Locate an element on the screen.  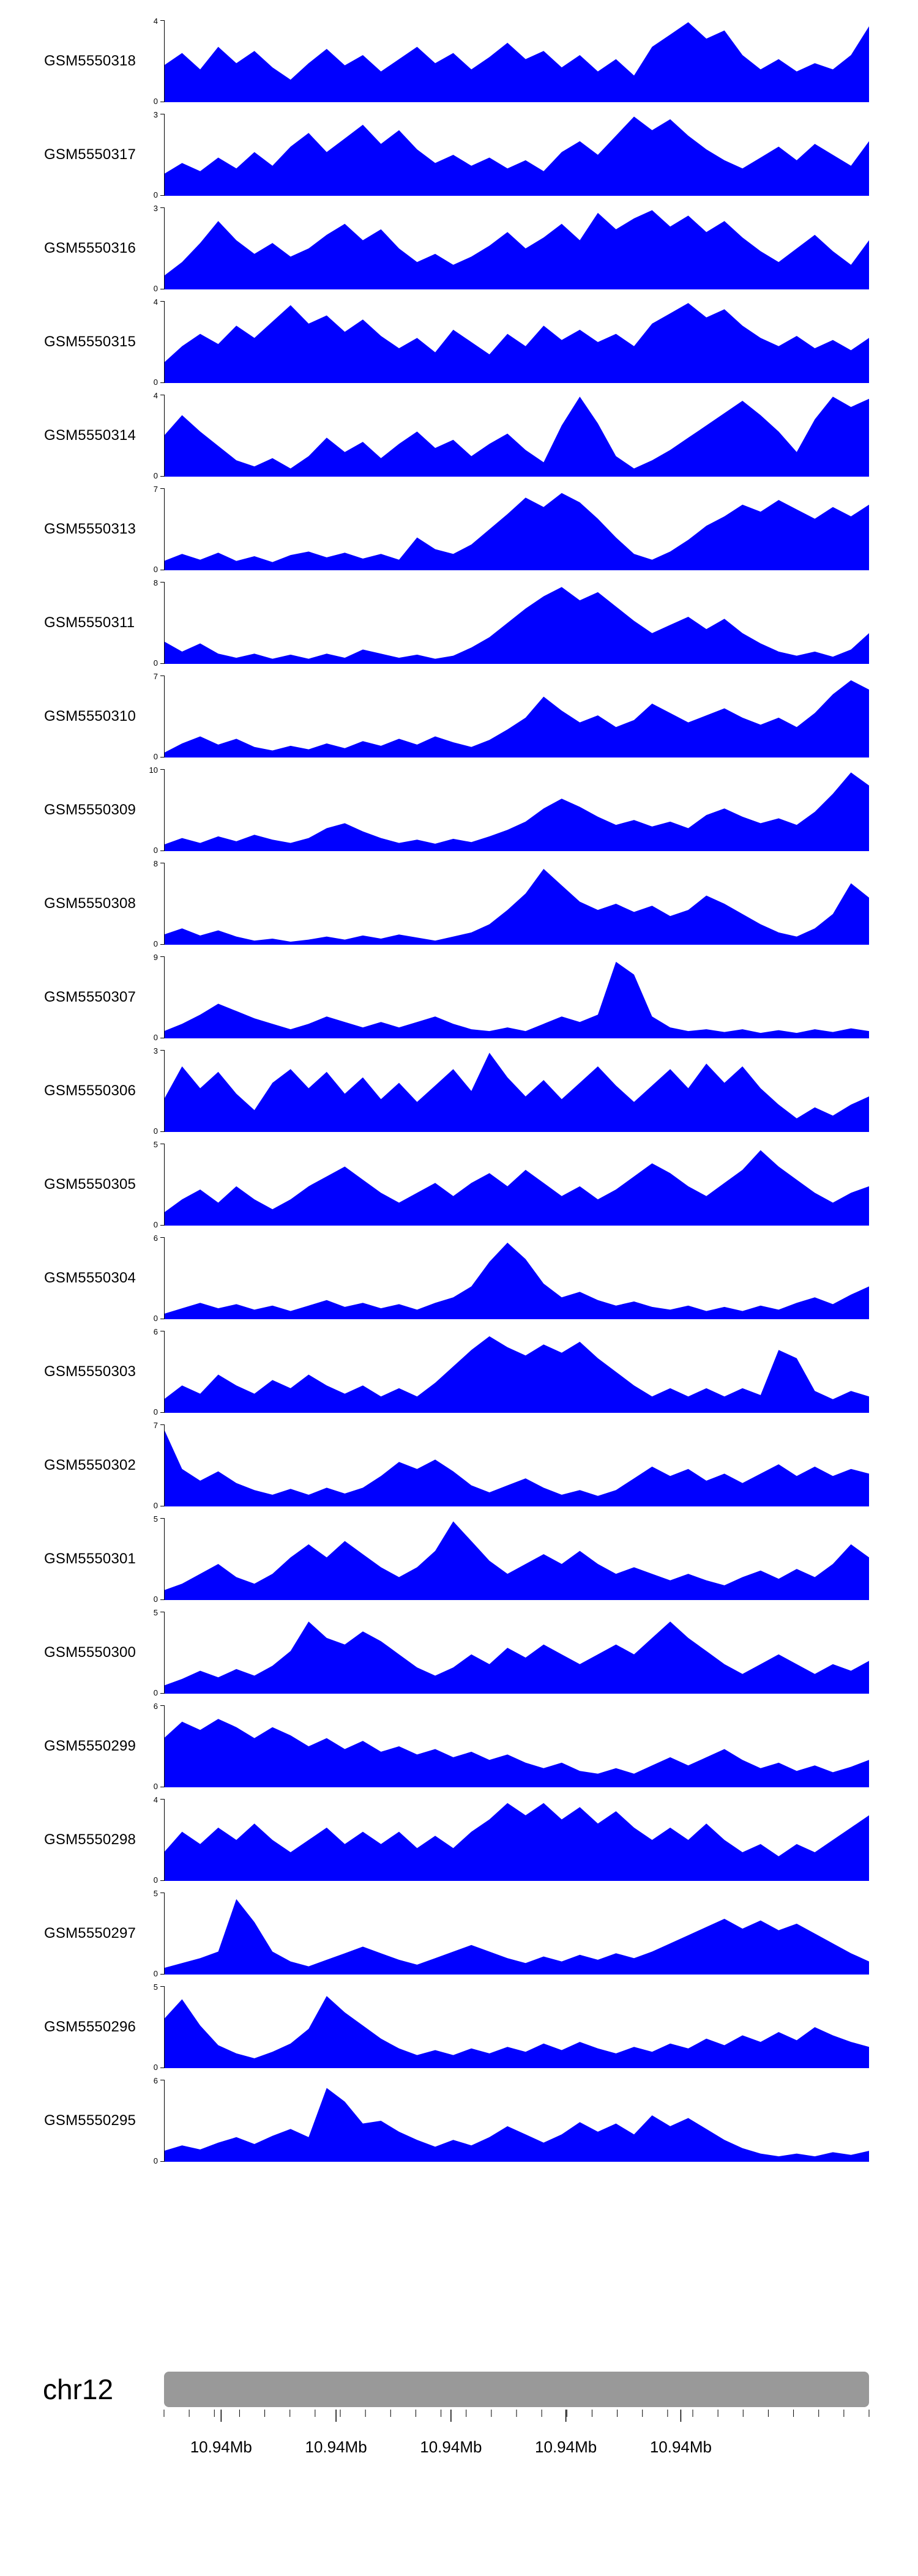
track-row: GSM5550310 7 0 is located at coordinates (459, 716).